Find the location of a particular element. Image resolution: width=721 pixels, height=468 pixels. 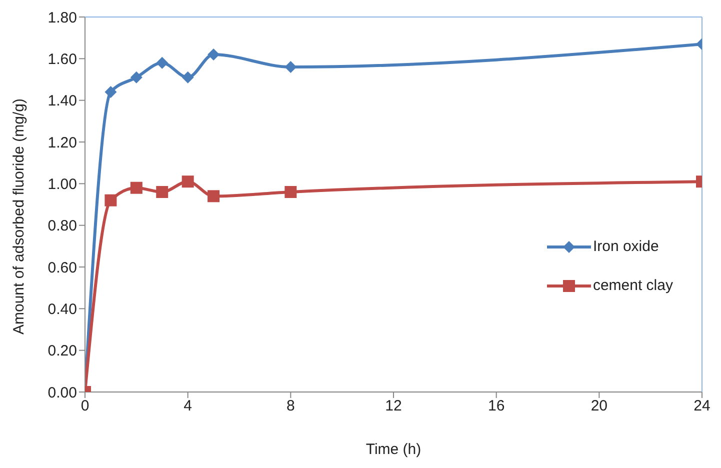

x-tick-label: 12 is located at coordinates (393, 406).